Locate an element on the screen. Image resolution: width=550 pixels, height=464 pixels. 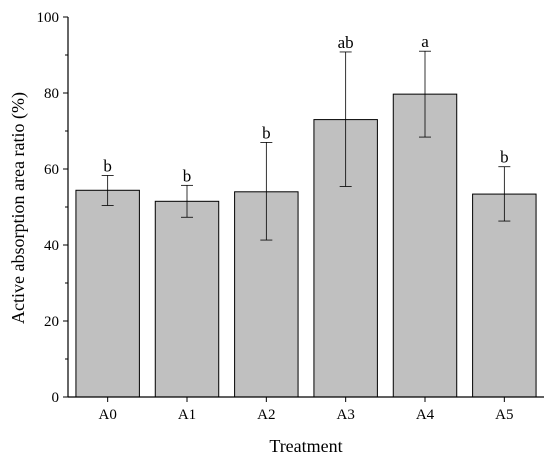
x-axis-ticks: A0 A1 A2 A3 A4 A5 is located at coordinates (306, 410).